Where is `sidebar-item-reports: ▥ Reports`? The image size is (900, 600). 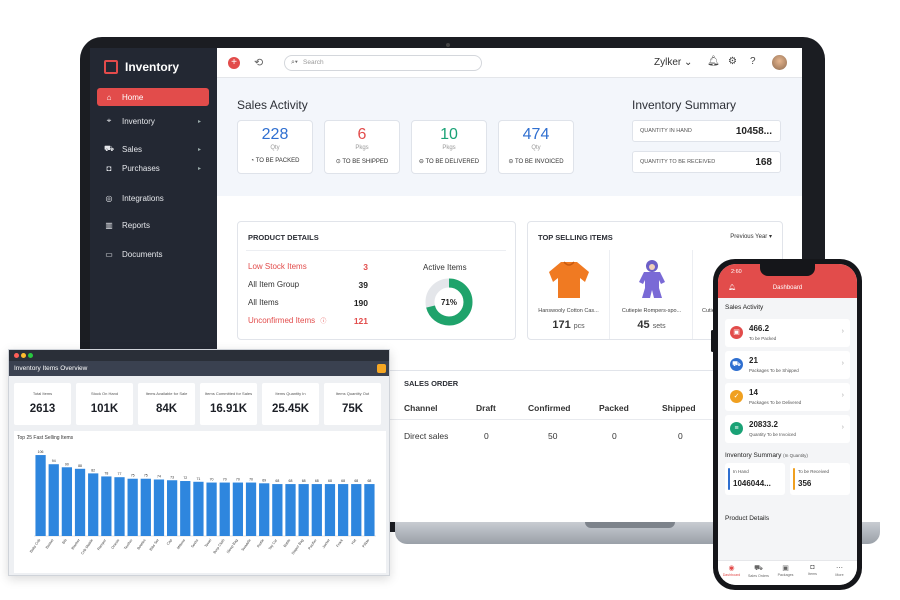
sidebar-item-reports: ▥ Reports is located at coordinates (153, 225).